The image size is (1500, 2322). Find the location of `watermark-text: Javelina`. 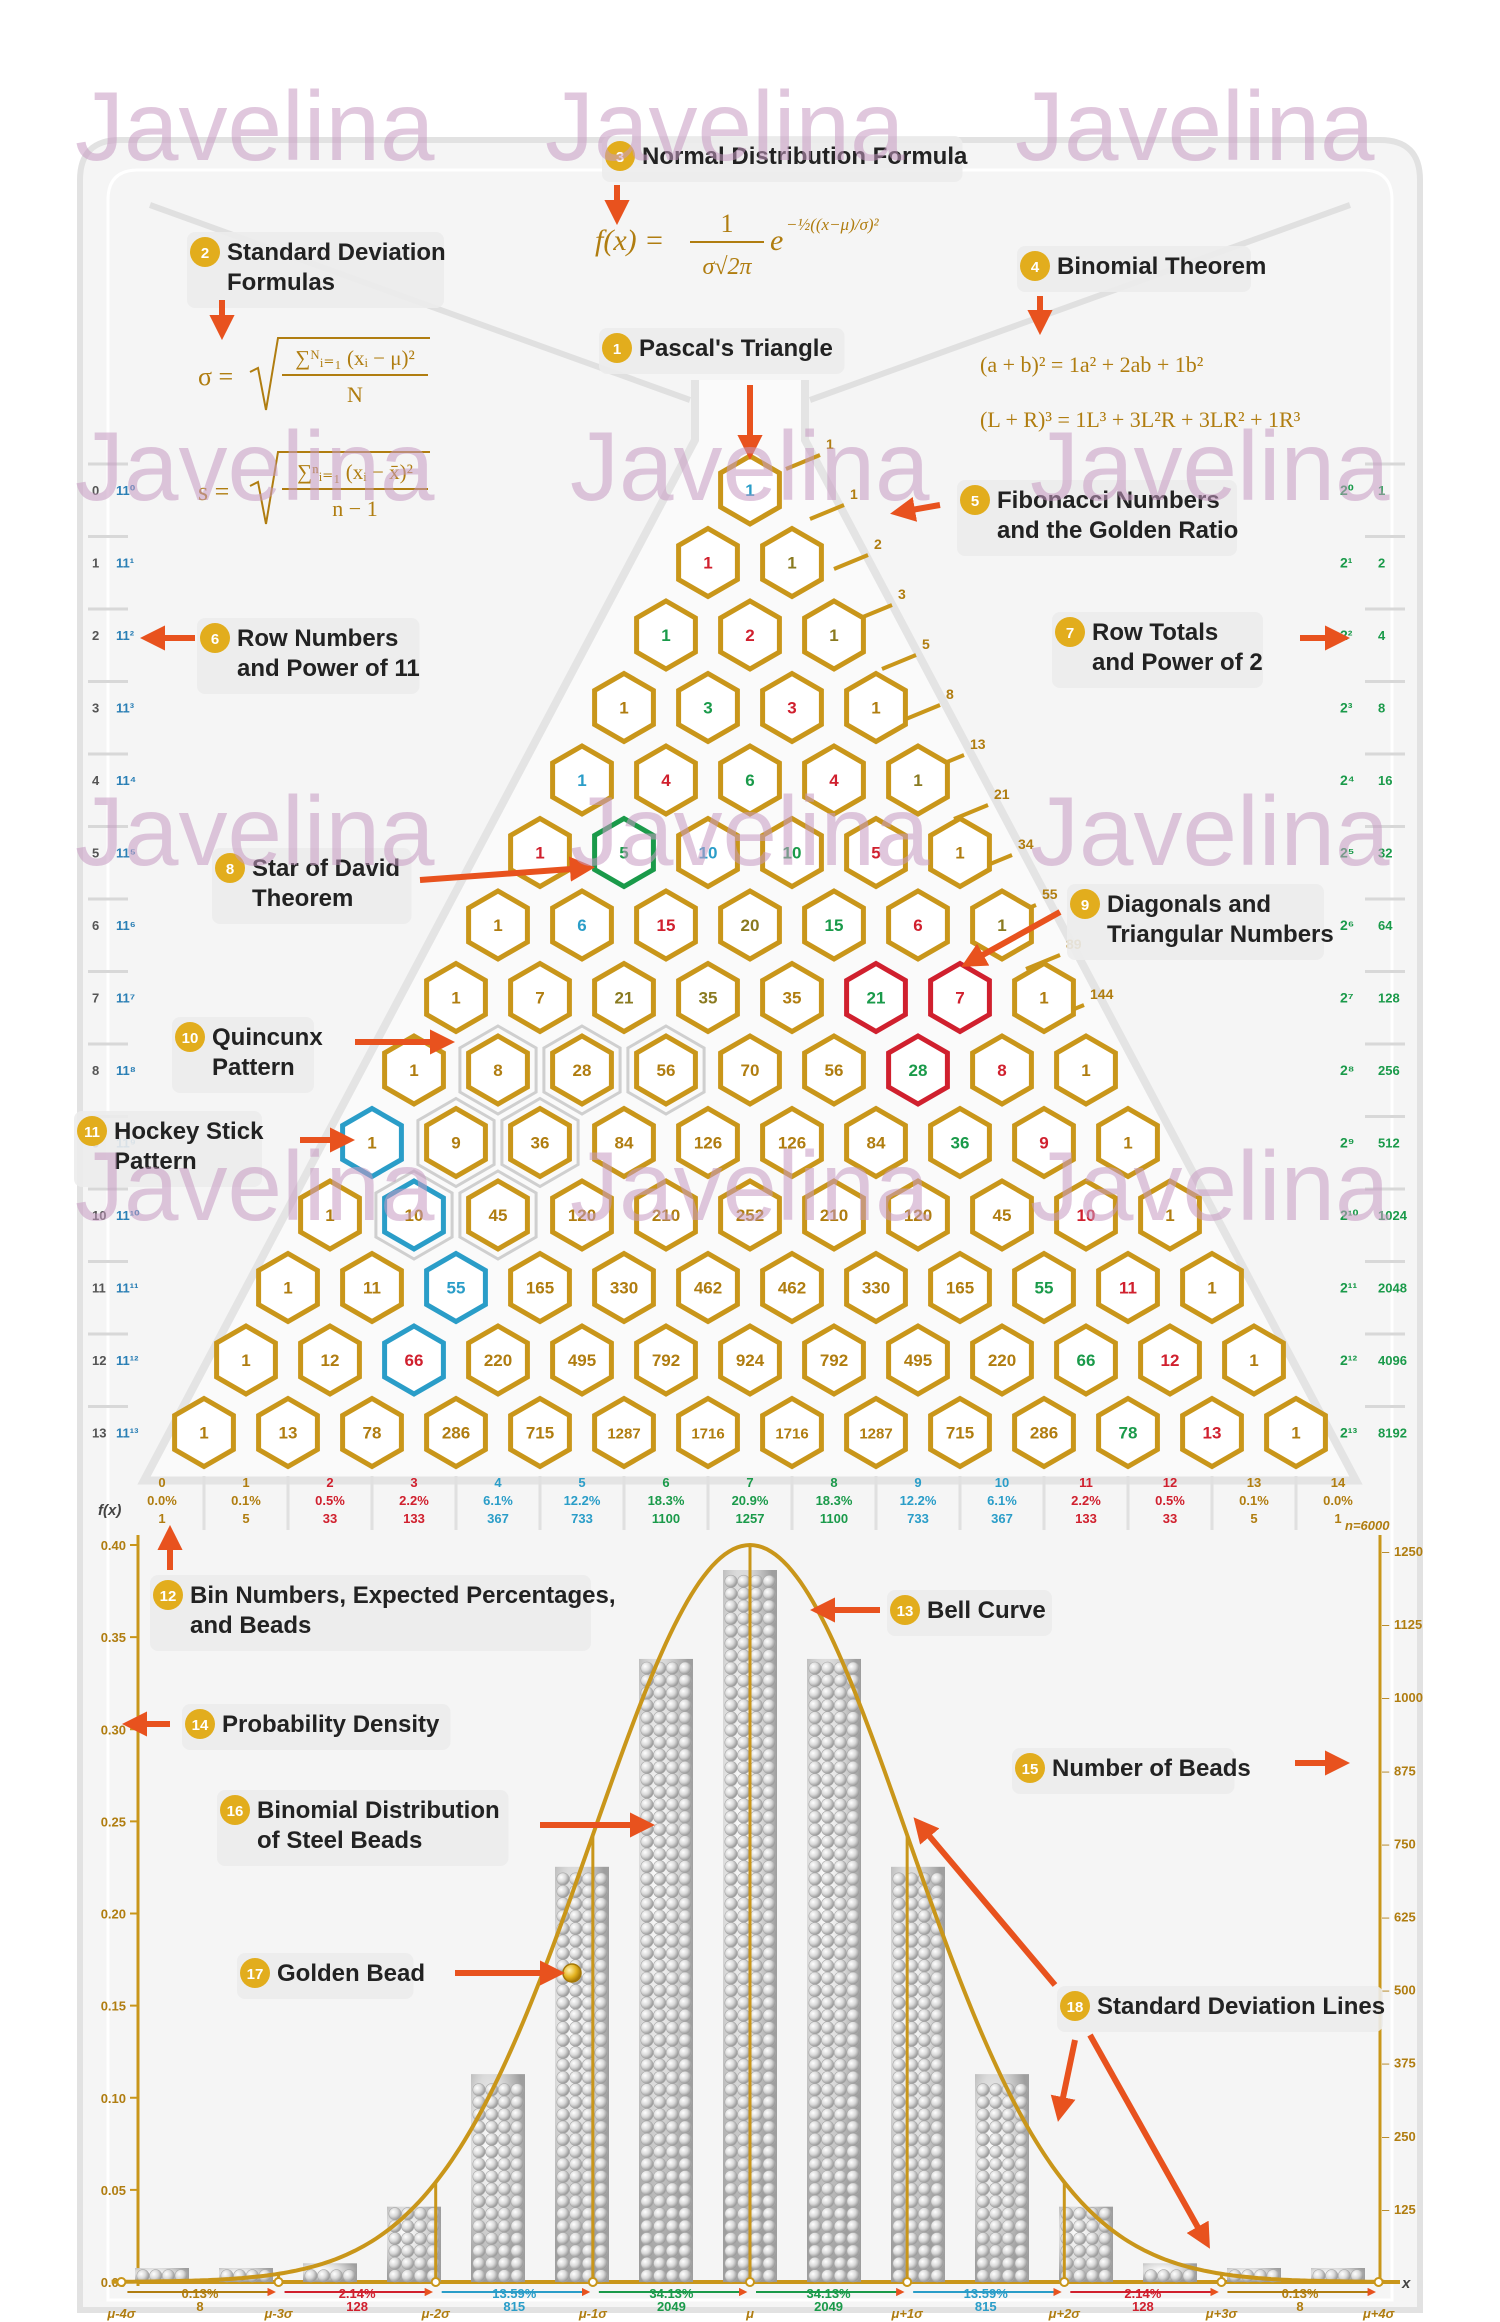

watermark-text: Javelina is located at coordinates (750, 466).